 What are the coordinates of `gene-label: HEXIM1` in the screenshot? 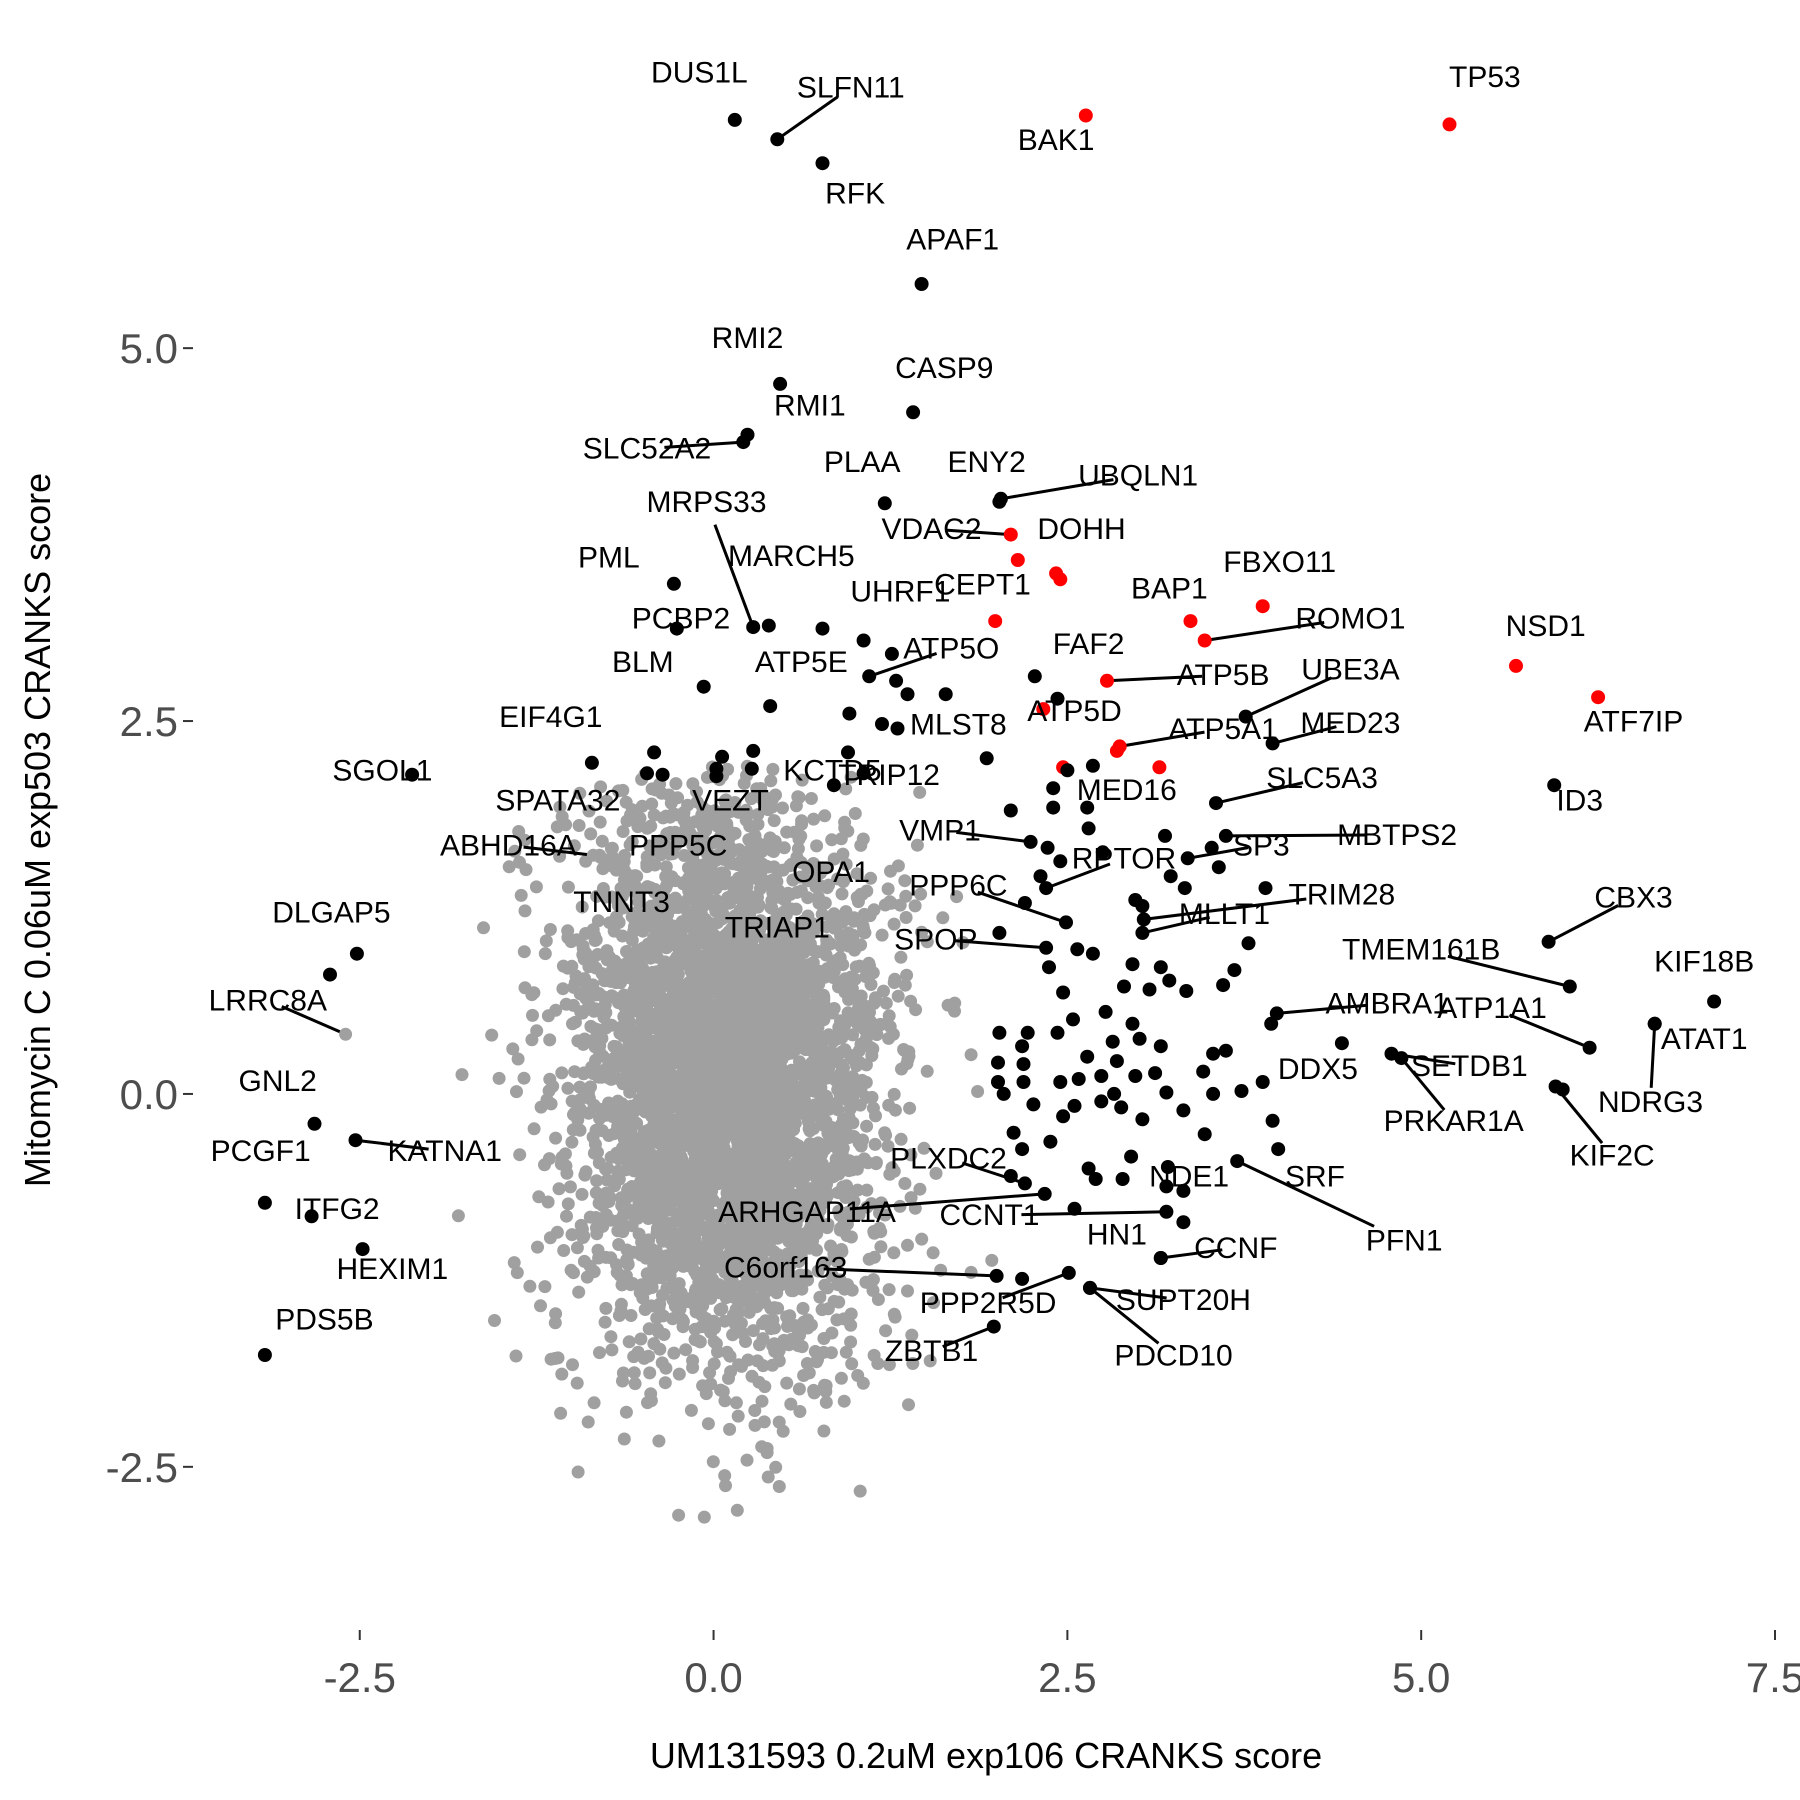 It's located at (392, 1269).